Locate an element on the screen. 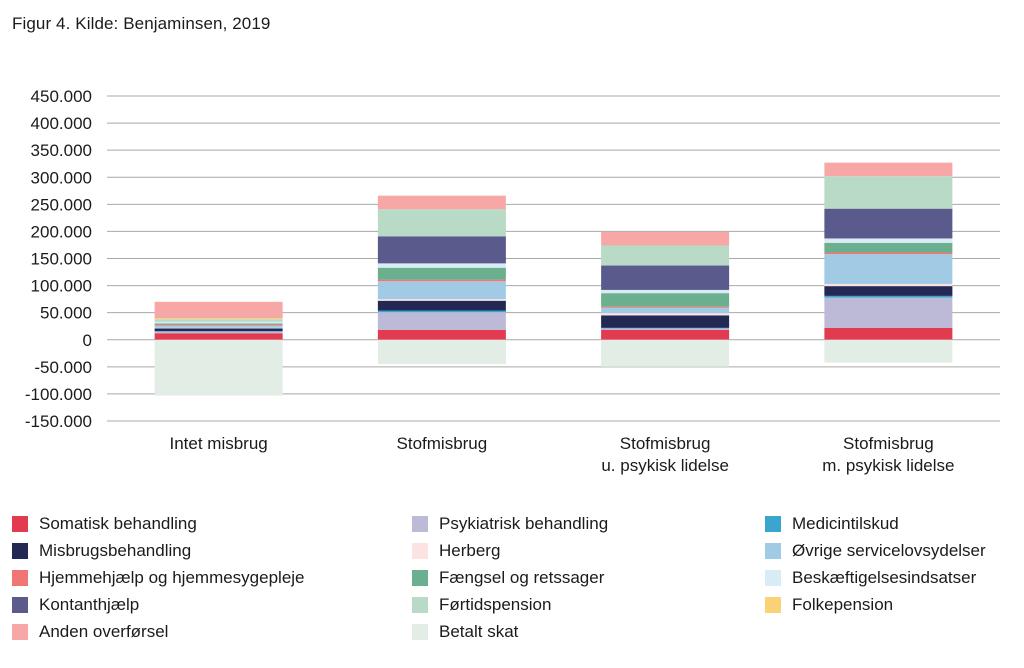 The width and height of the screenshot is (1024, 668). legend-item: Folkepension is located at coordinates (829, 605).